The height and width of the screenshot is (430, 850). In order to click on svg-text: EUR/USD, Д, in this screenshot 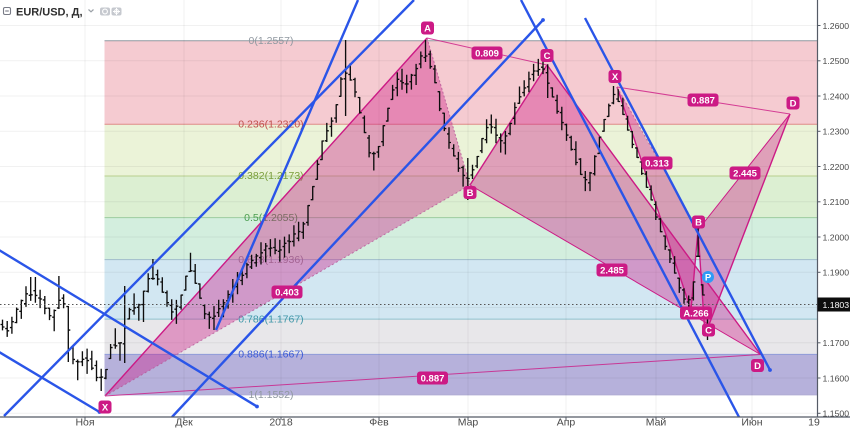, I will do `click(49, 12)`.